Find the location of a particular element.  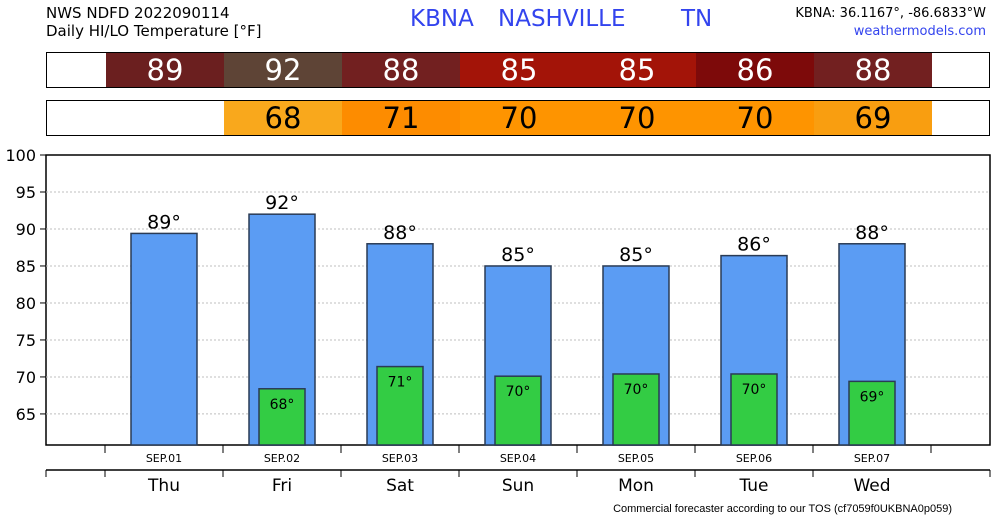

low-temp-label: 69° is located at coordinates (872, 397).